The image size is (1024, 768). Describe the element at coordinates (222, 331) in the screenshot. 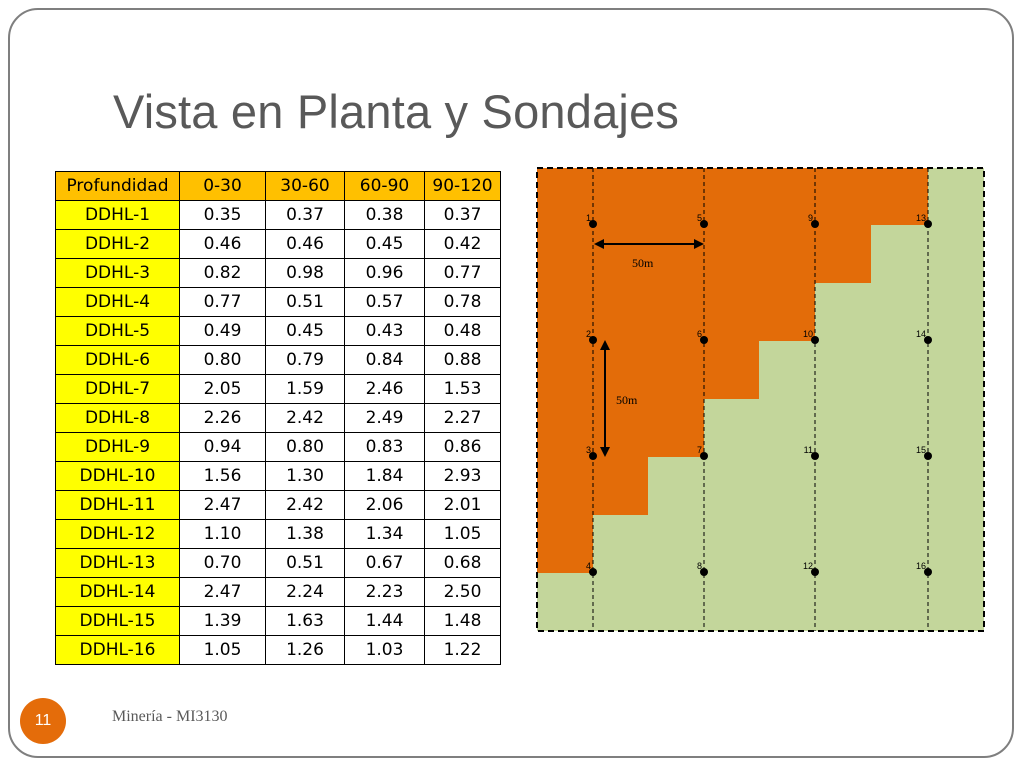

I see `grade-cell: 0.49` at that location.